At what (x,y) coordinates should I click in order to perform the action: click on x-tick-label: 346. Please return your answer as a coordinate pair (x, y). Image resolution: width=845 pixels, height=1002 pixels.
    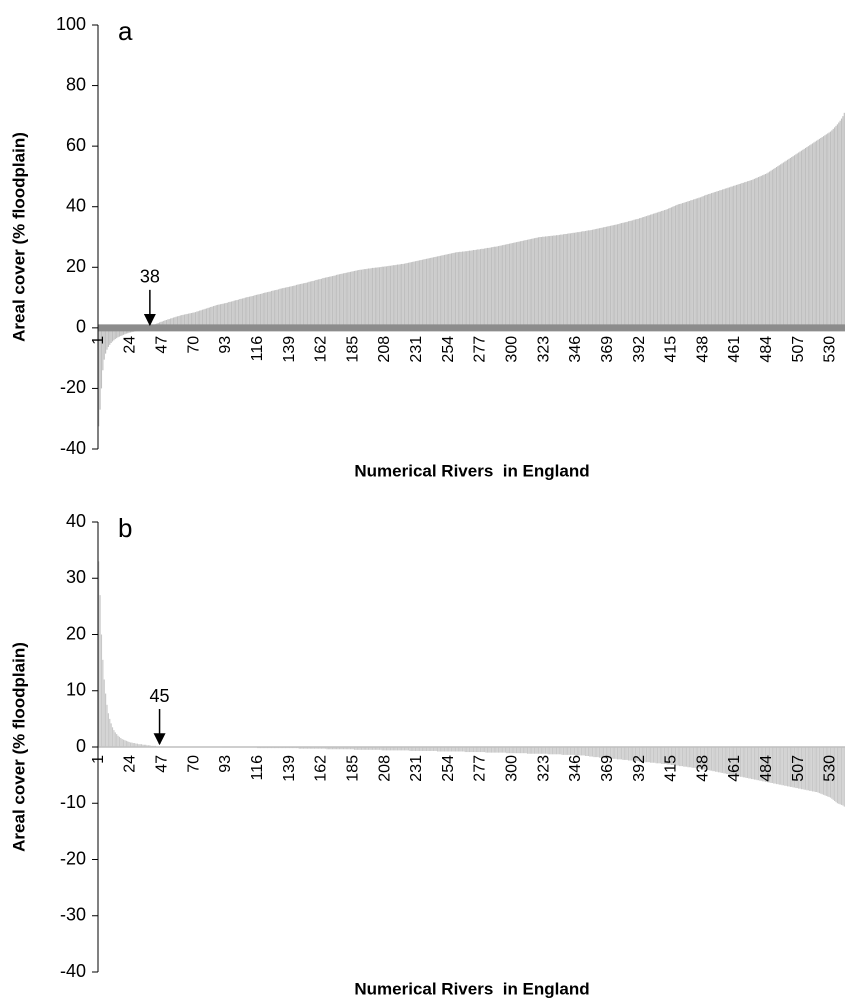
    Looking at the image, I should click on (575, 349).